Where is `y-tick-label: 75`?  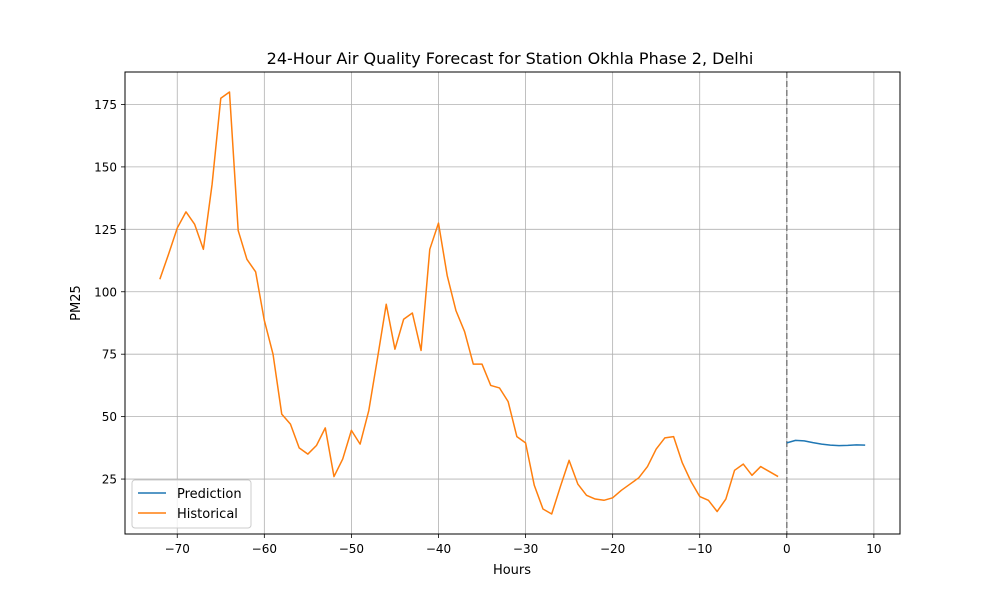 y-tick-label: 75 is located at coordinates (109, 355).